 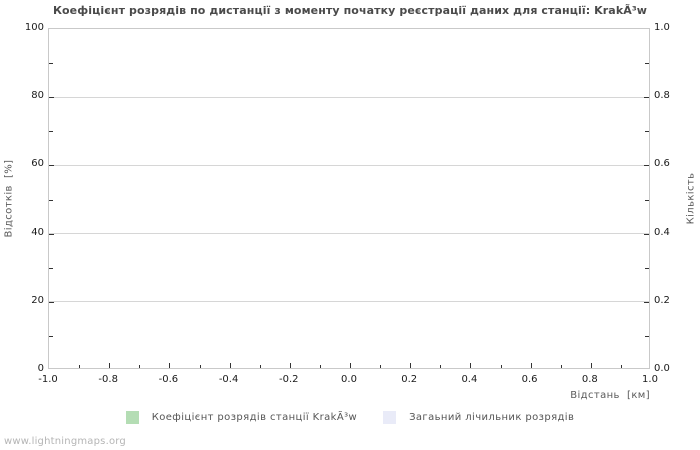 I want to click on legend-label: Коефіцієнт розрядів станції KrakÃ³w, so click(x=254, y=417).